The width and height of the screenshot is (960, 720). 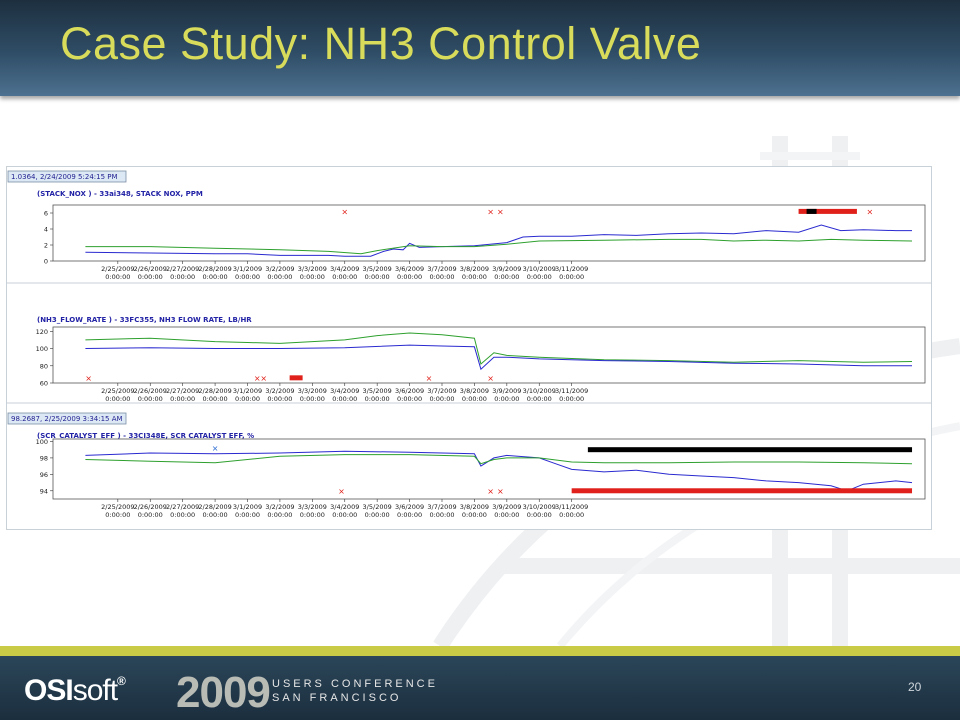 What do you see at coordinates (44, 384) in the screenshot?
I see `y-tick-label: 60` at bounding box center [44, 384].